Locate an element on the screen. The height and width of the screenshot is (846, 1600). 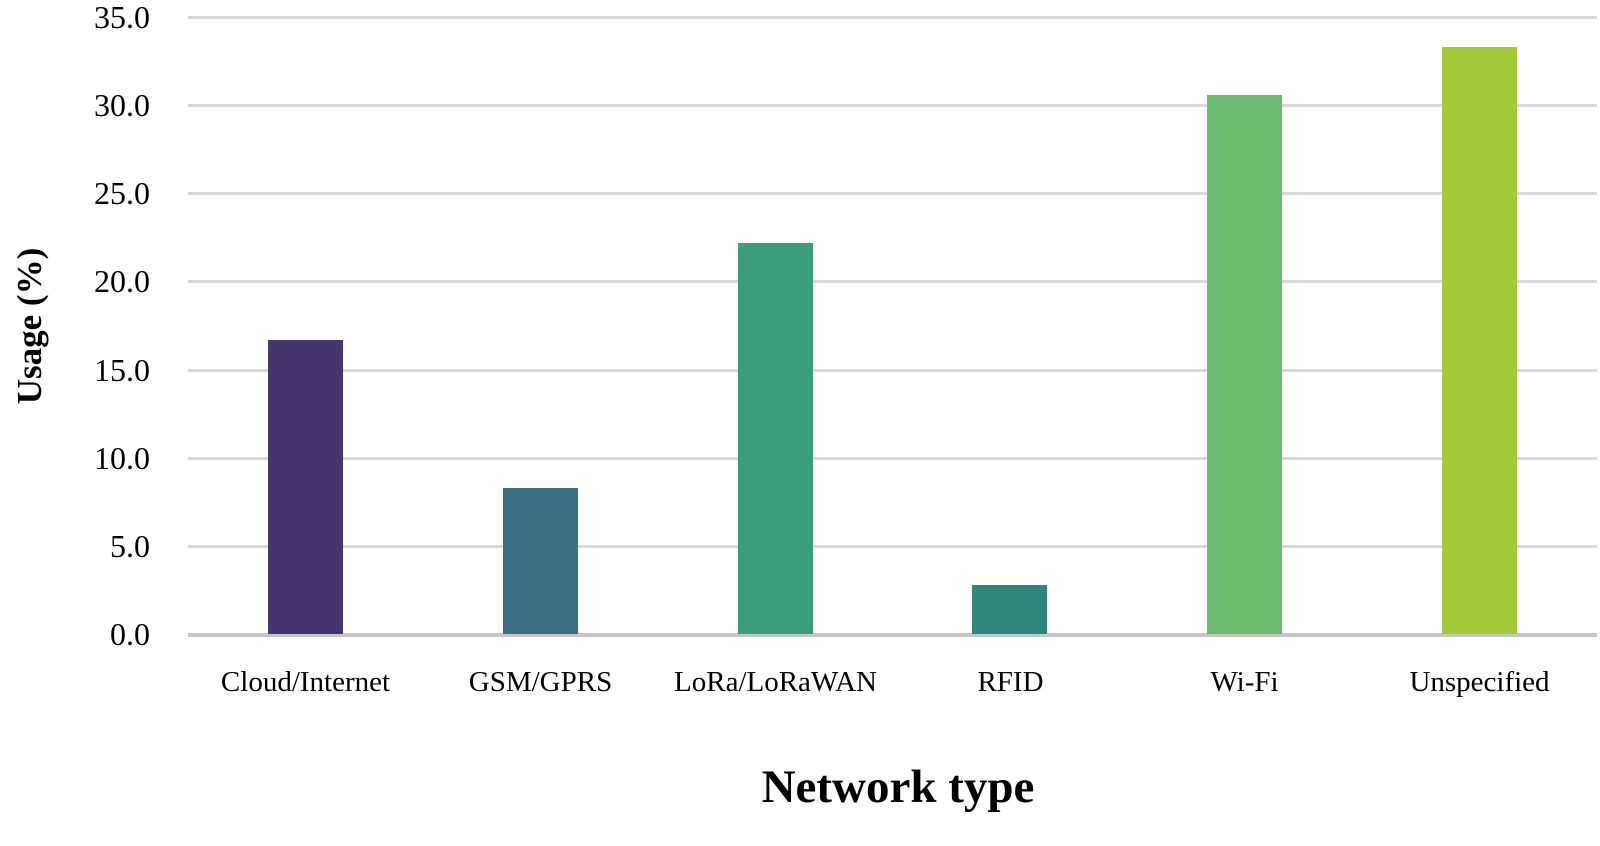
x-axis-title: Network type is located at coordinates (898, 787).